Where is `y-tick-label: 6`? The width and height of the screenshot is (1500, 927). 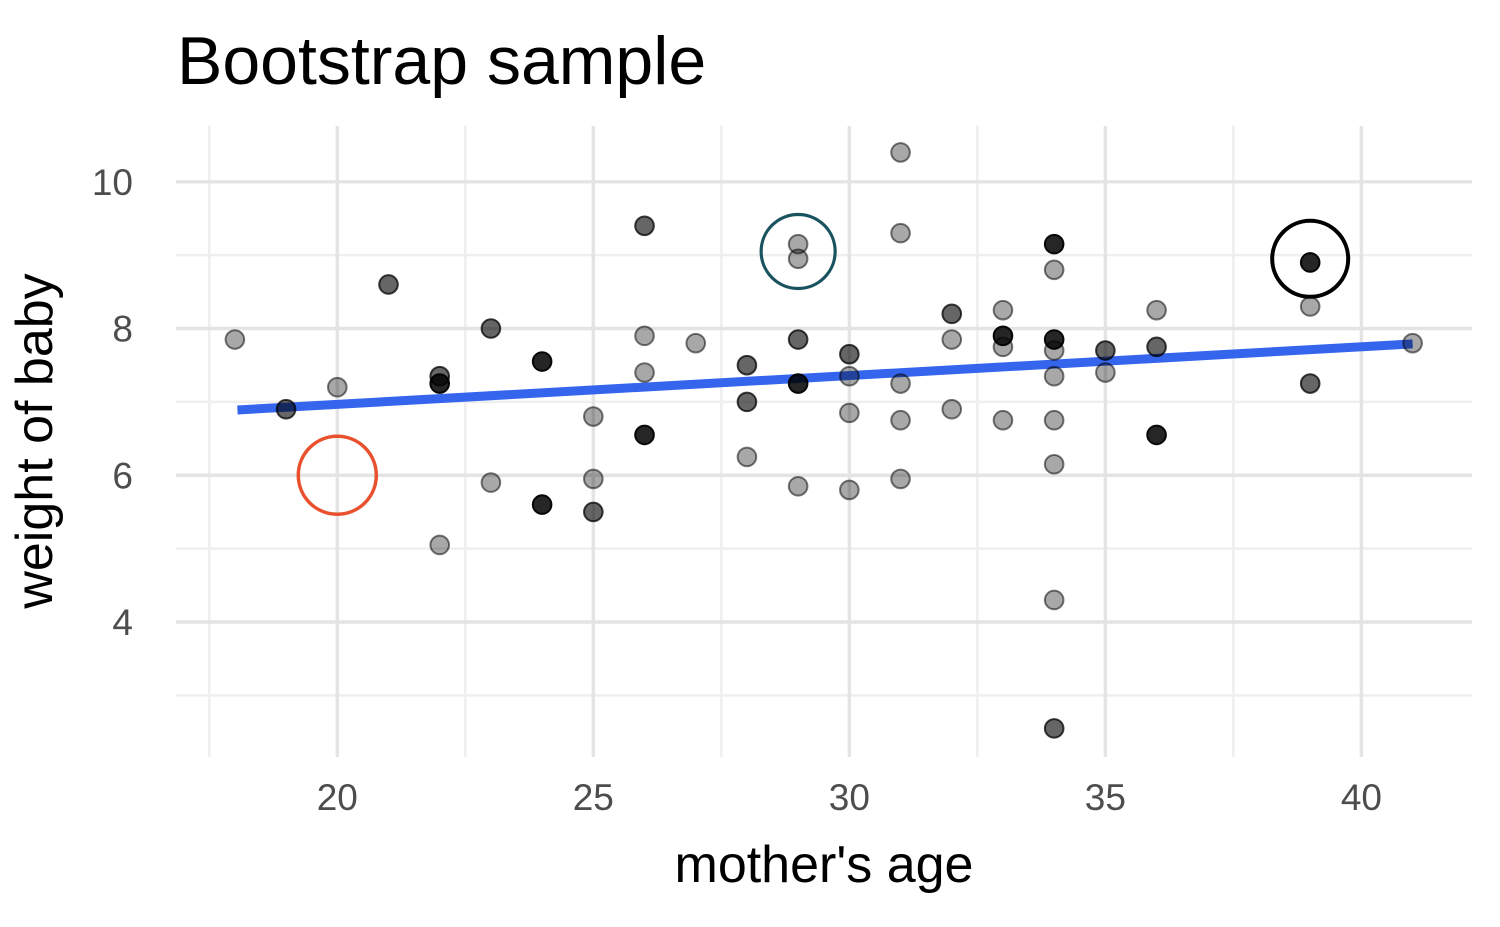 y-tick-label: 6 is located at coordinates (122, 475).